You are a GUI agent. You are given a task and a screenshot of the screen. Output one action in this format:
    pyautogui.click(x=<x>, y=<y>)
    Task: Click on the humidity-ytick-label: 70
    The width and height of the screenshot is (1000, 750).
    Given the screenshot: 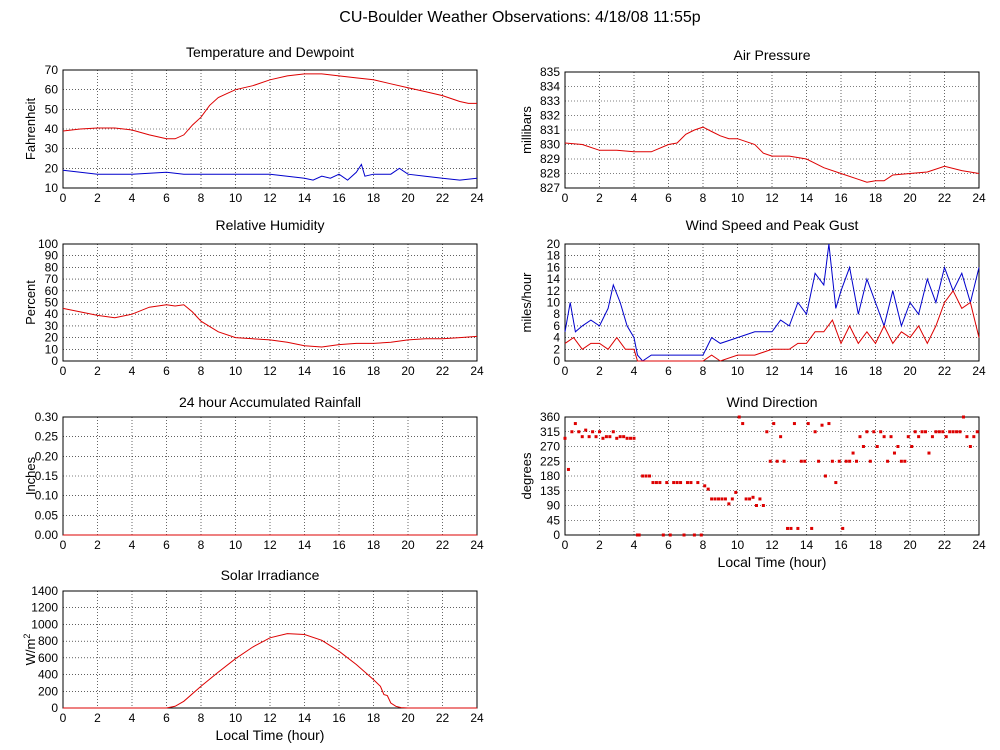 What is the action you would take?
    pyautogui.click(x=52, y=279)
    